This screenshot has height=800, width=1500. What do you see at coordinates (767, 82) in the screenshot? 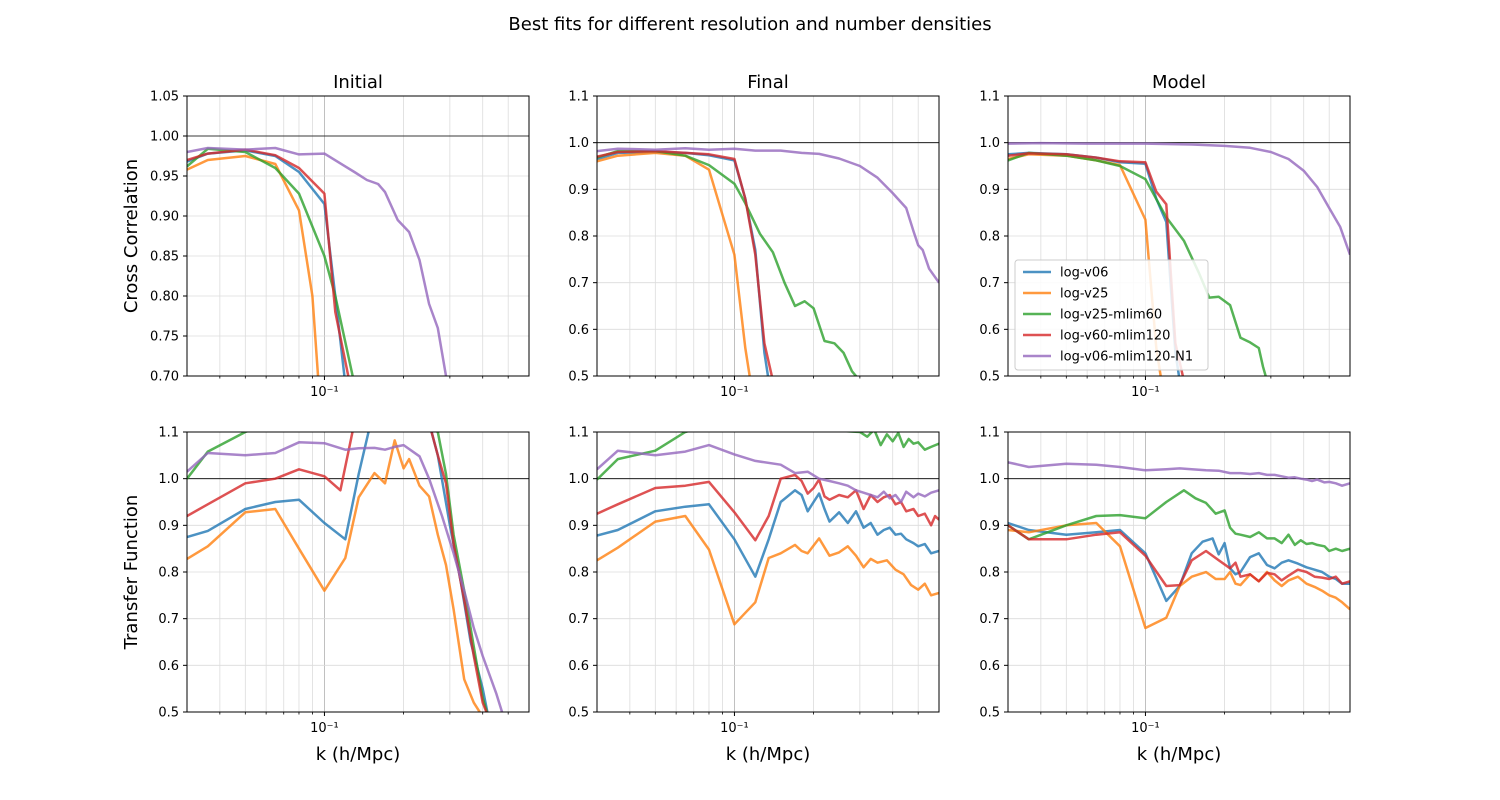
I see `panel-title: Final` at bounding box center [767, 82].